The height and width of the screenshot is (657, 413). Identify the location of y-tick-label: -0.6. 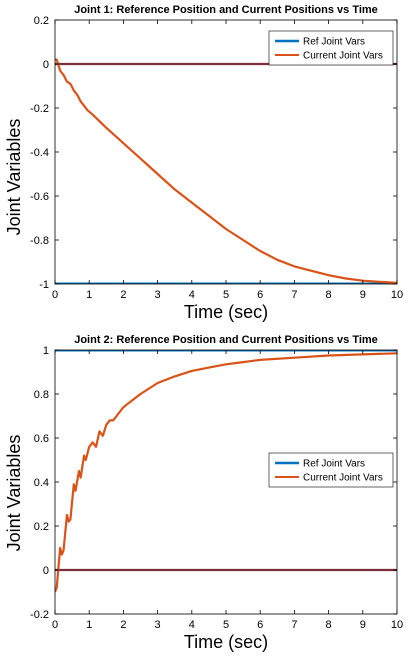
(39, 197).